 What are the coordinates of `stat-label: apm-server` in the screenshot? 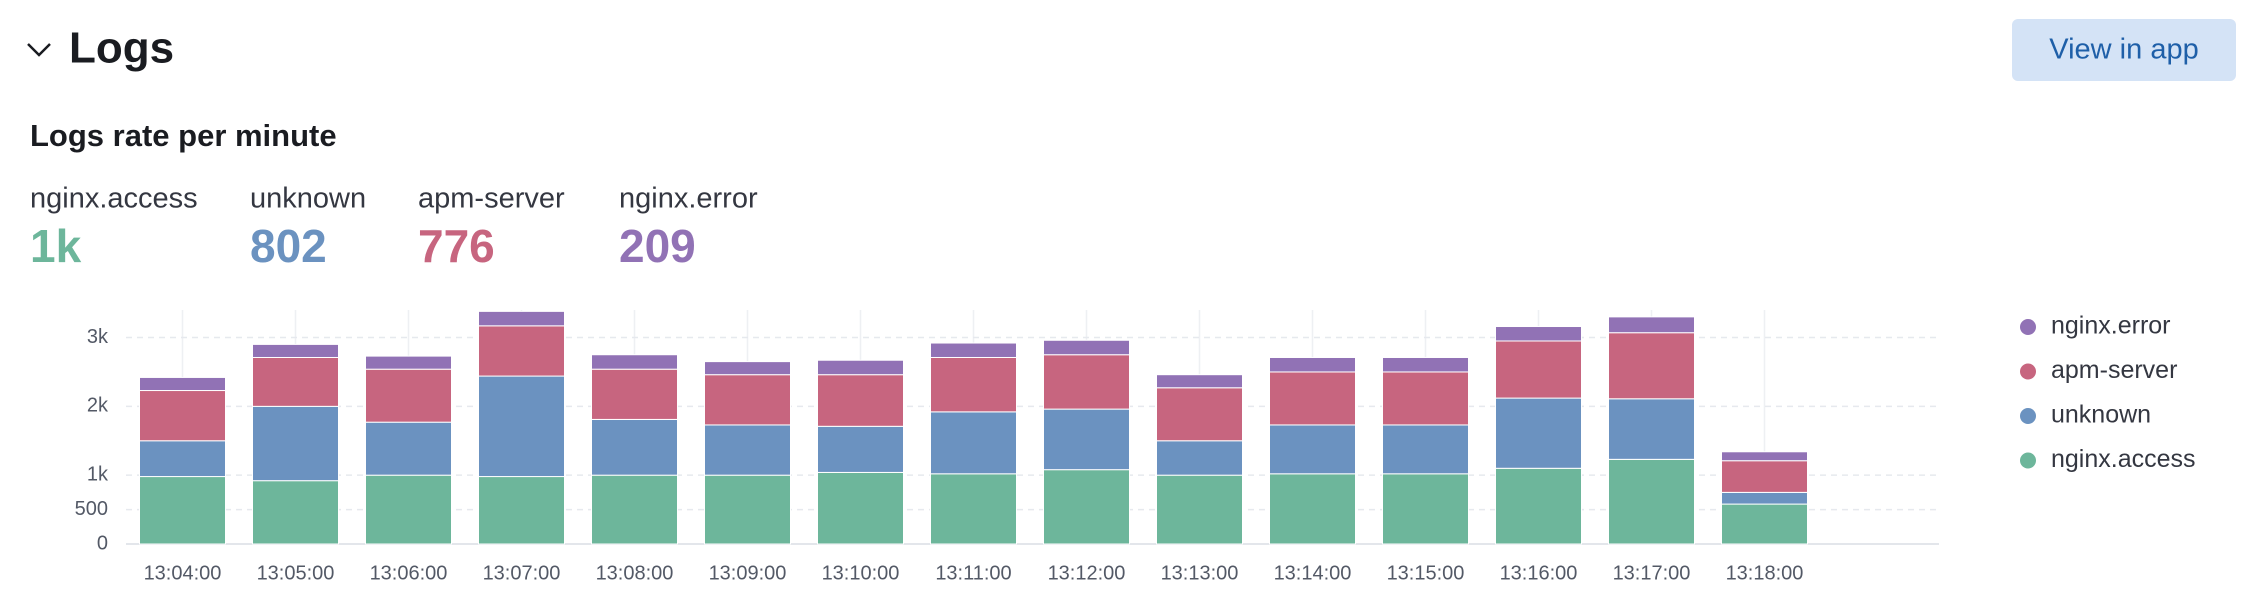 It's located at (491, 199).